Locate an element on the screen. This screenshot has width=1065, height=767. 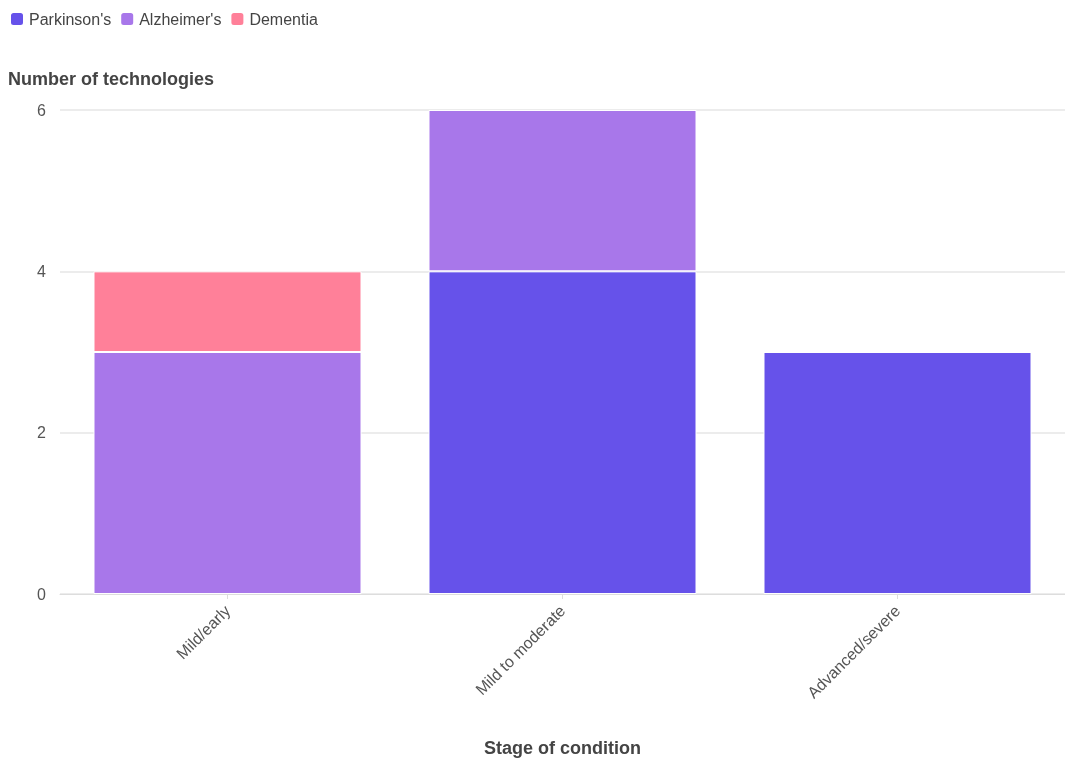
bar is located at coordinates (897, 473).